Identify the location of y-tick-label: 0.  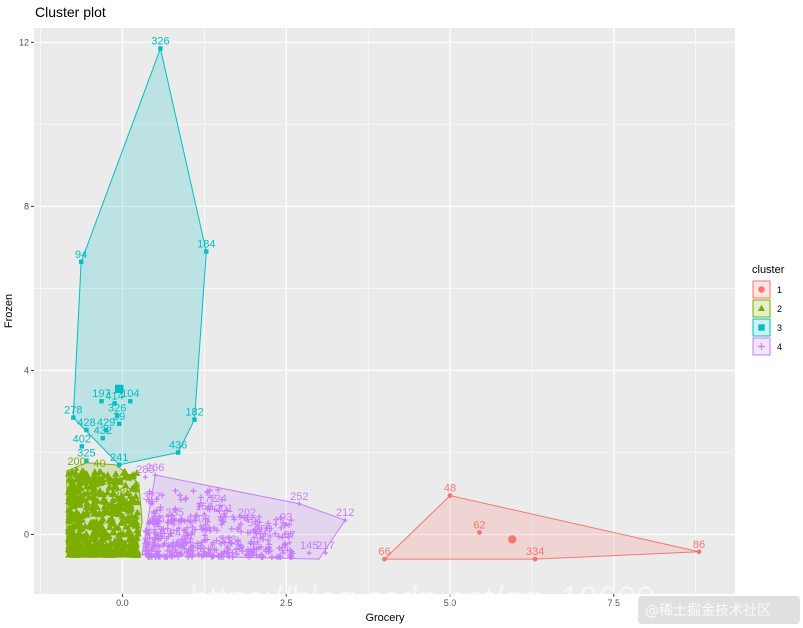
(26, 535).